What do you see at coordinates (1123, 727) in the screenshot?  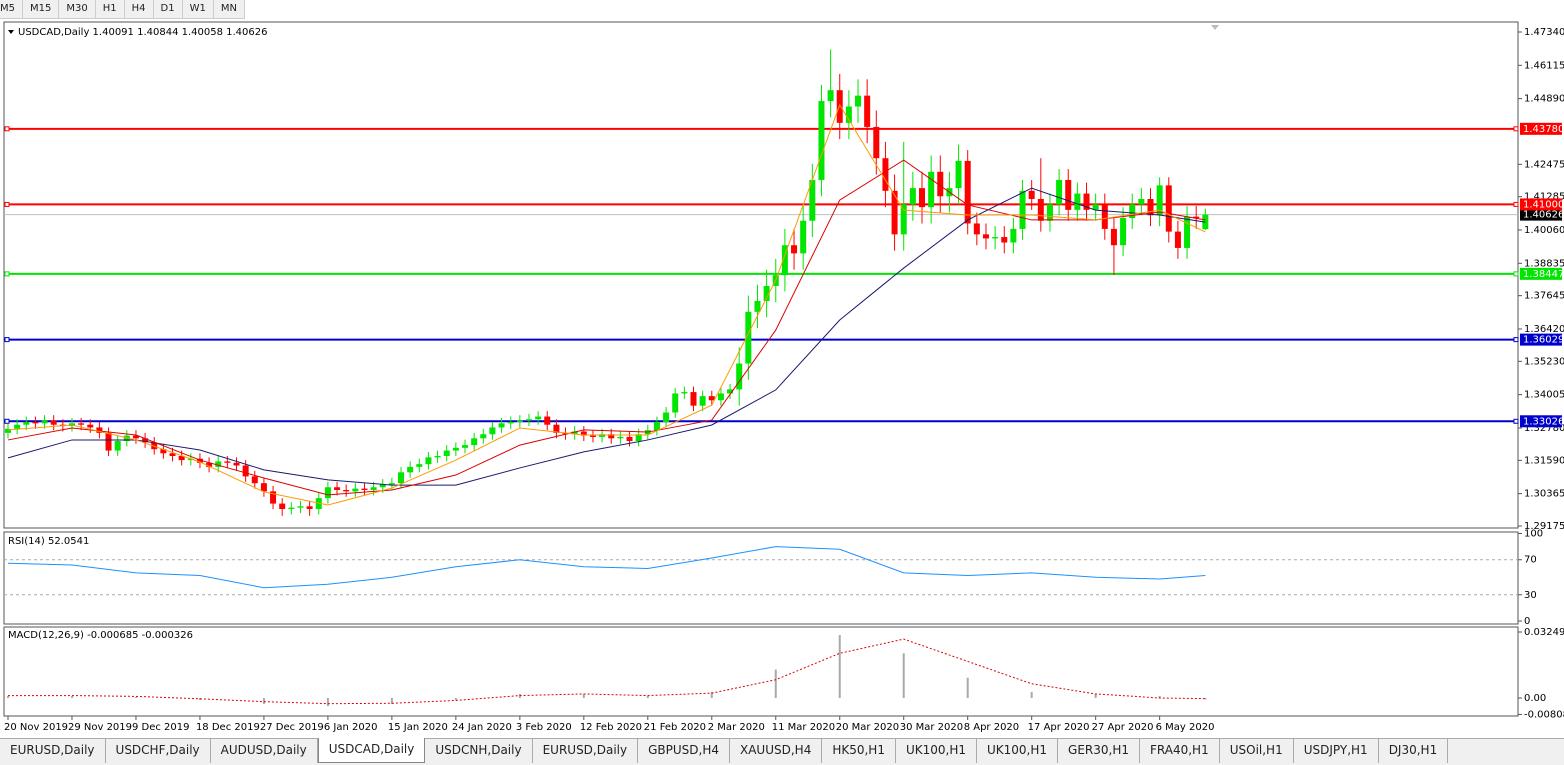 I see `x-tick-label: 27 Apr 2020` at bounding box center [1123, 727].